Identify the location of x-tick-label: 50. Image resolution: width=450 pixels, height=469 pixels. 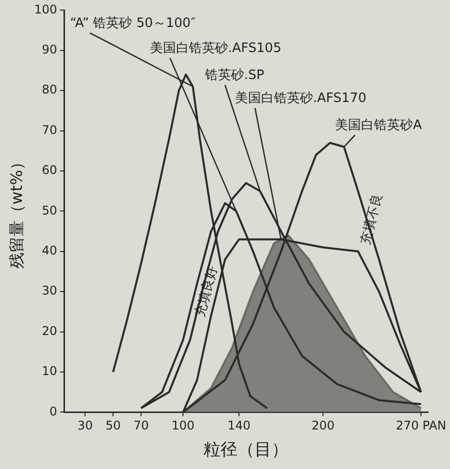
(113, 425).